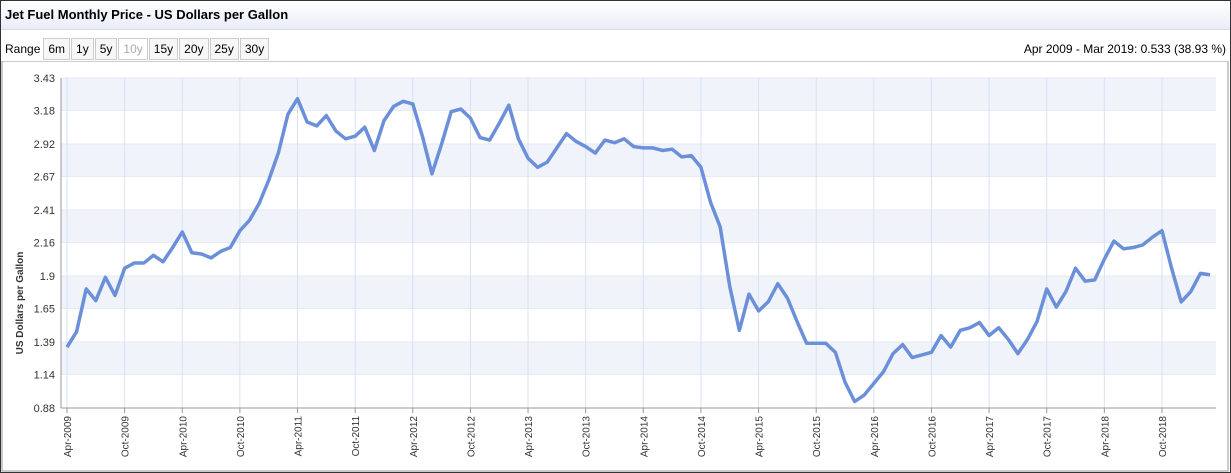 This screenshot has width=1231, height=473. I want to click on y-tick-label: 1.14, so click(44, 375).